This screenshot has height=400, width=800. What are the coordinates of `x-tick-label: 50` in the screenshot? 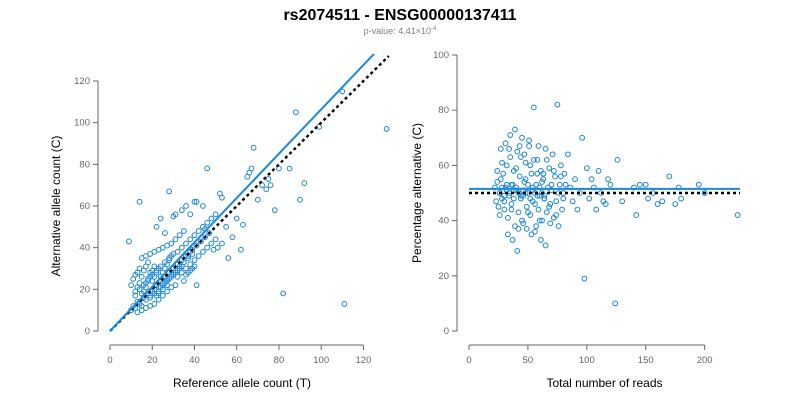 It's located at (528, 360).